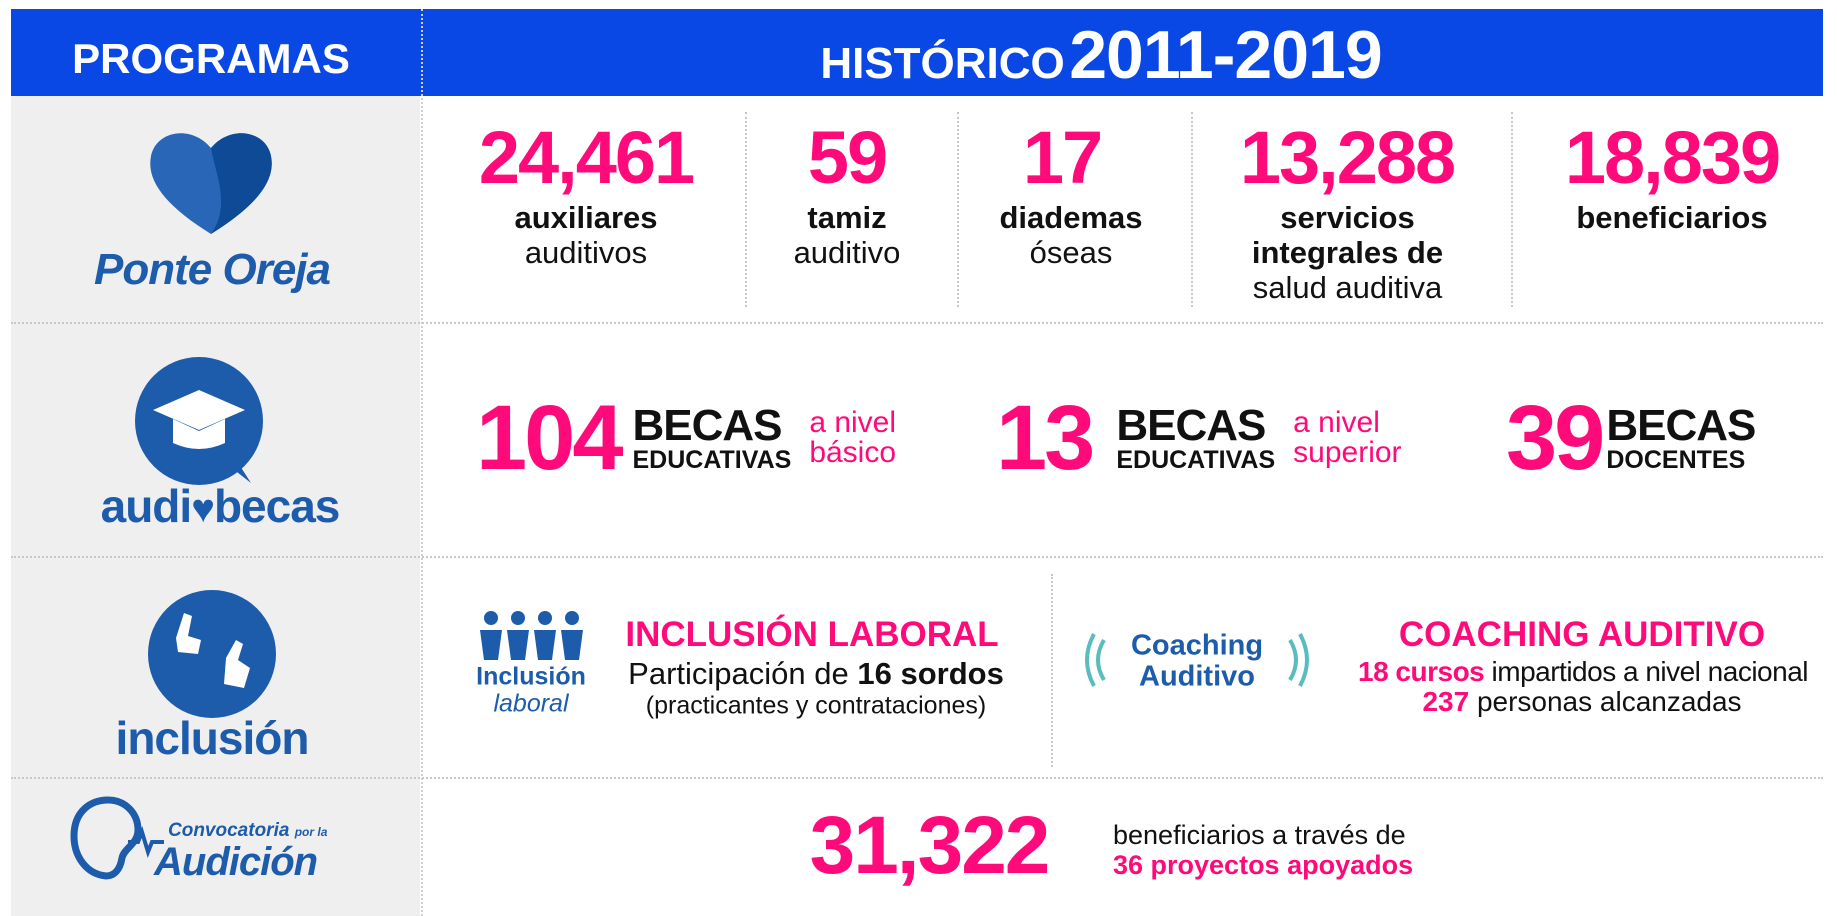  What do you see at coordinates (942, 63) in the screenshot?
I see `title: HISTÓRICO` at bounding box center [942, 63].